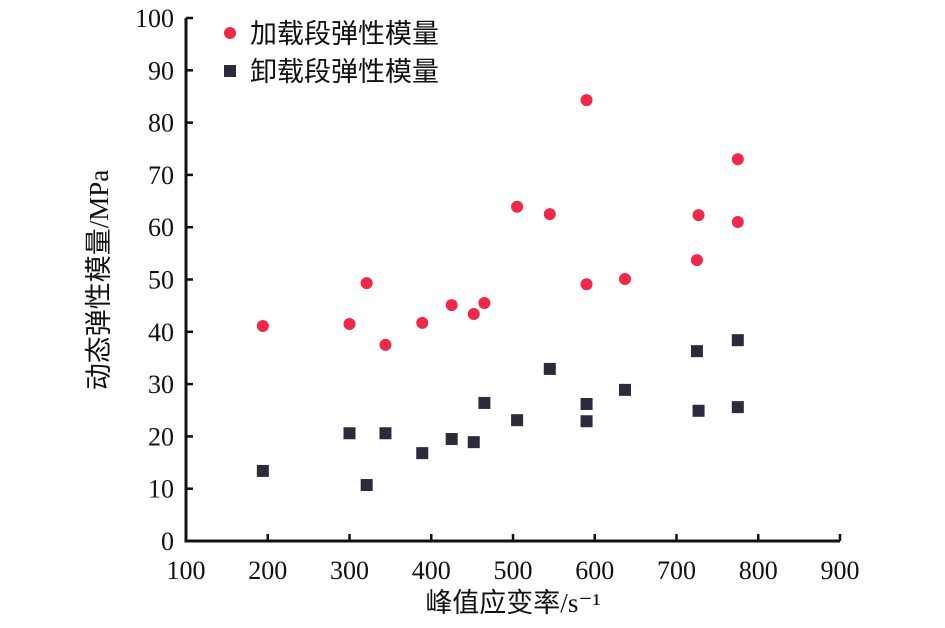 The image size is (945, 628). Describe the element at coordinates (161, 332) in the screenshot. I see `y-tick-label: 40` at that location.